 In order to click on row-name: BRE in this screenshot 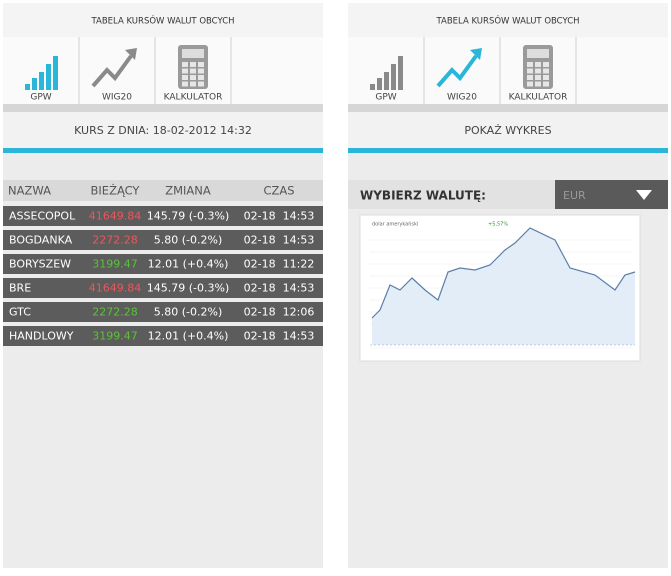, I will do `click(20, 288)`.